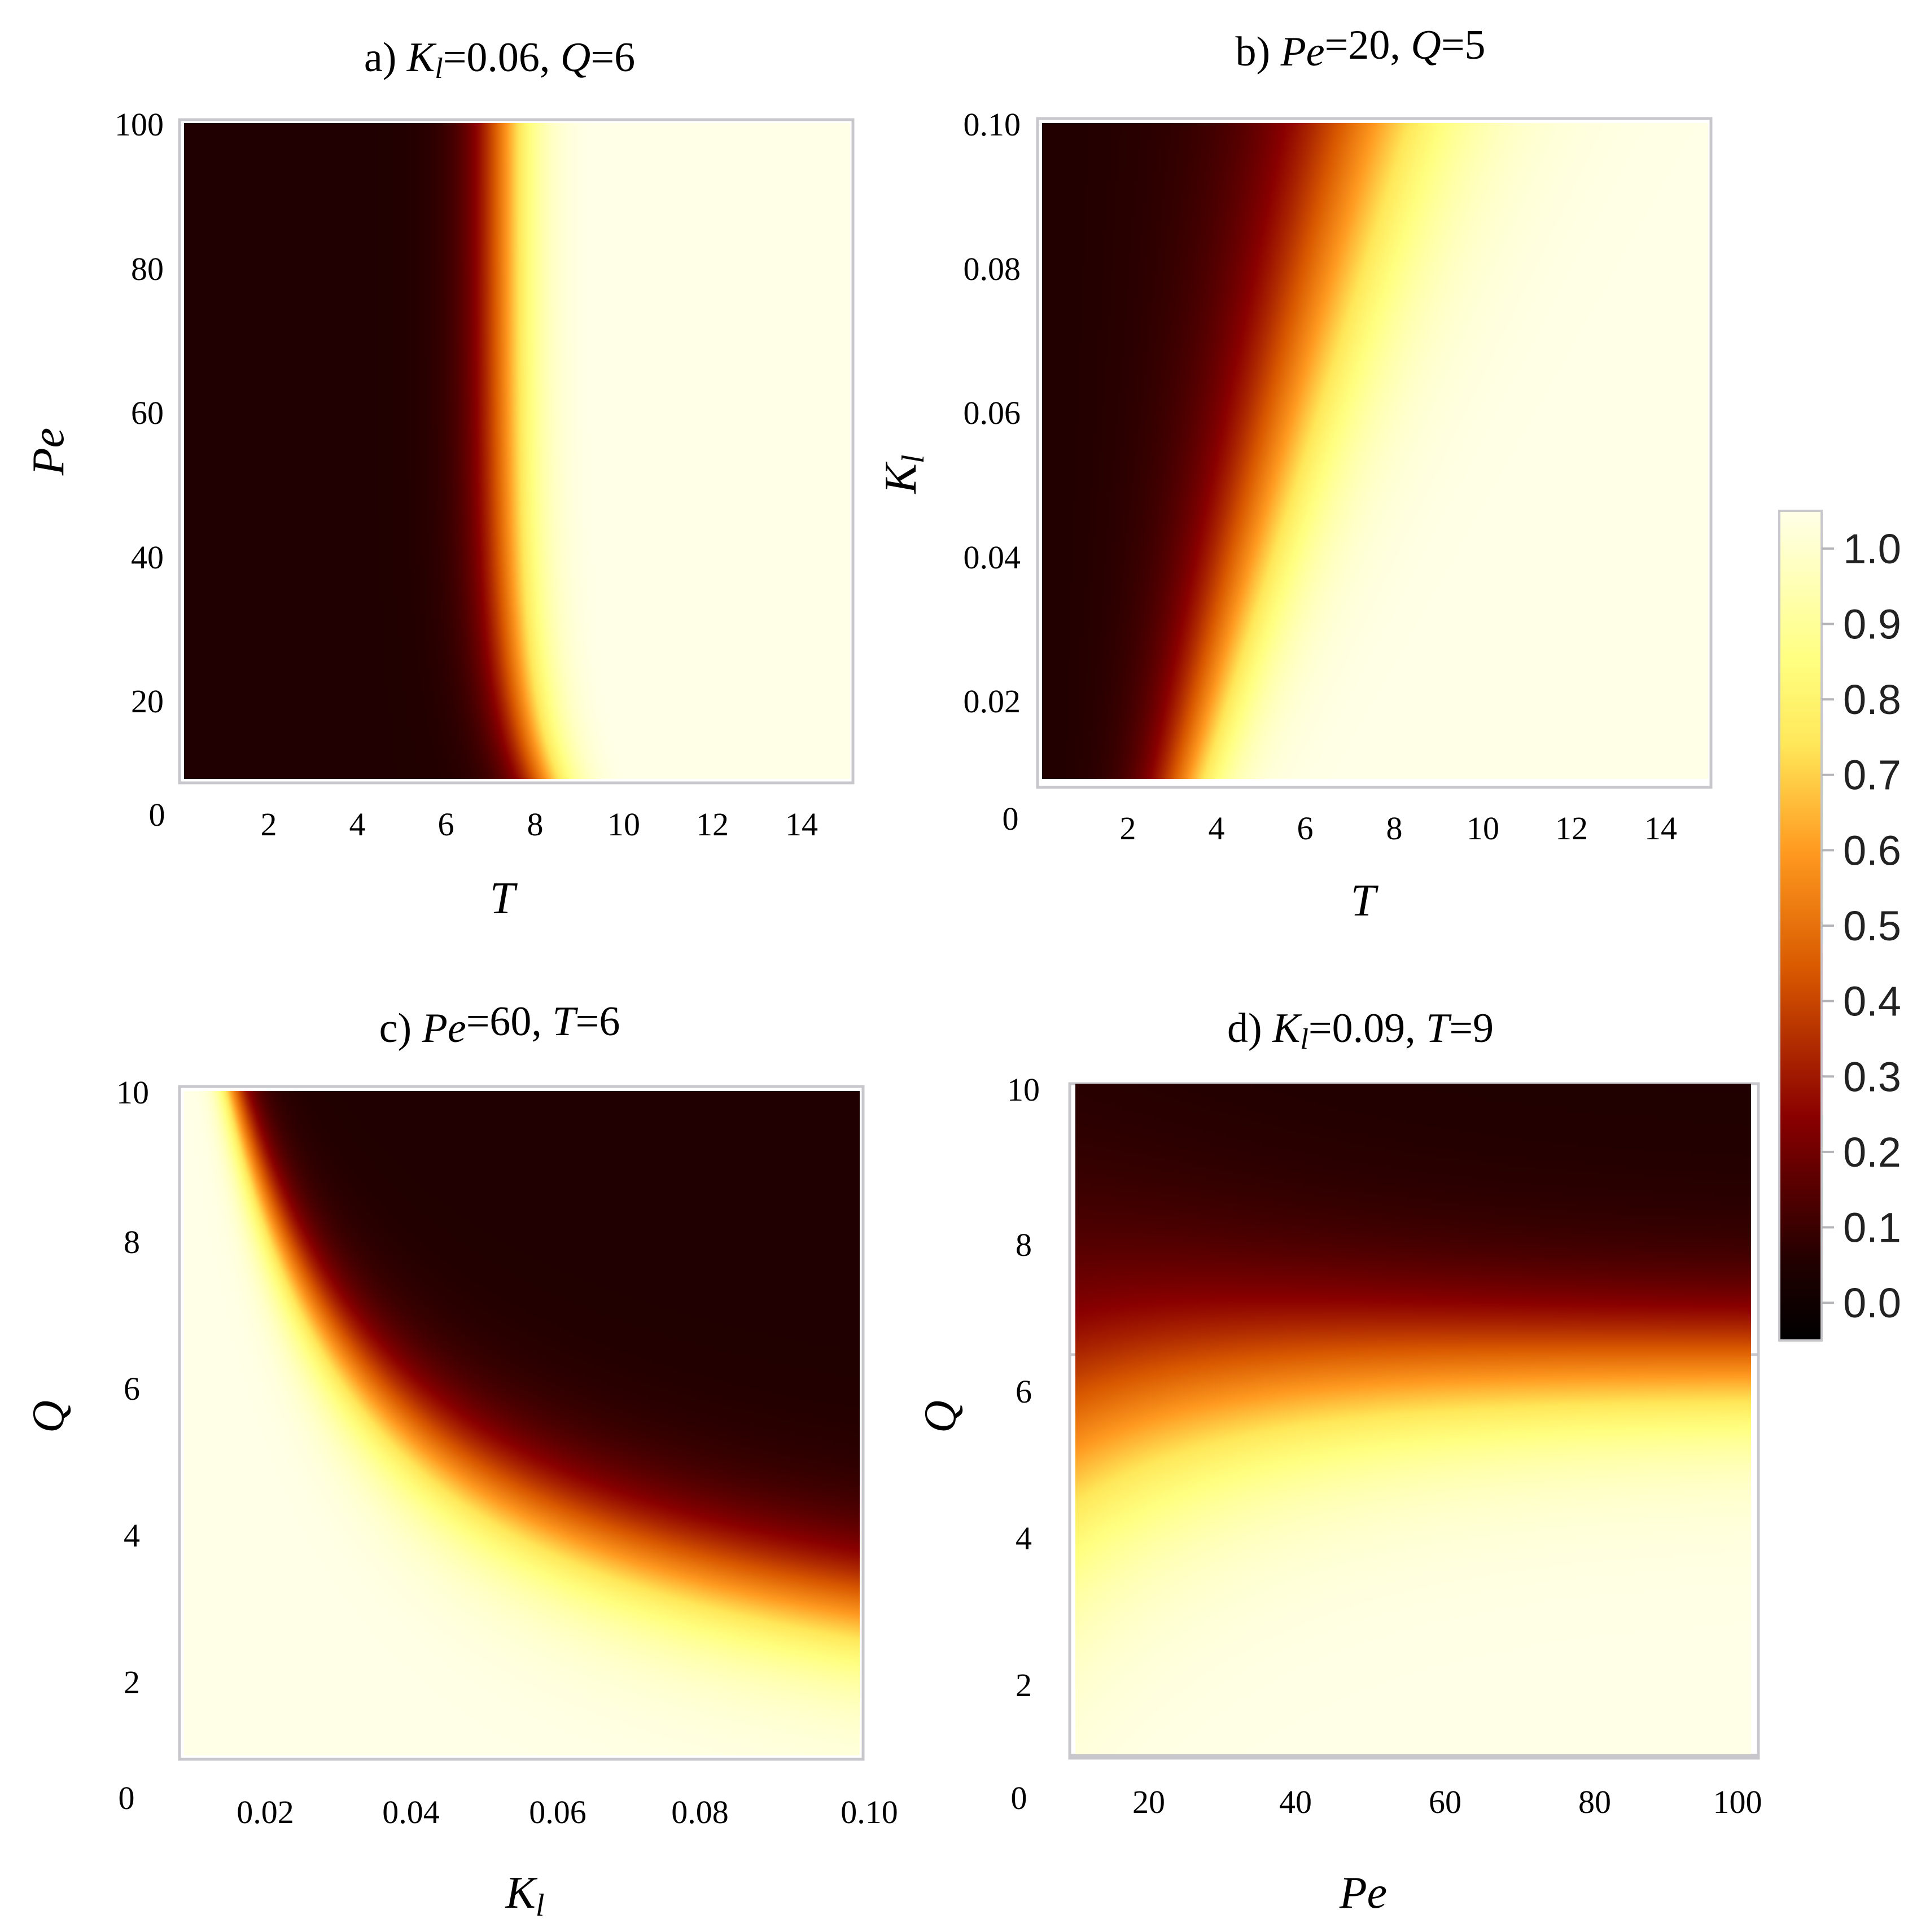 The height and width of the screenshot is (1932, 1930). I want to click on panel-b-x-axis-label: T, so click(1365, 901).